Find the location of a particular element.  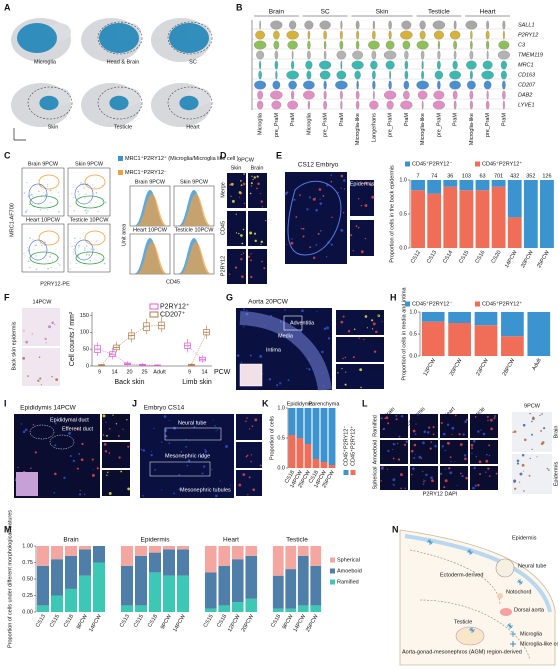

panel-letter: F is located at coordinates (7, 297).